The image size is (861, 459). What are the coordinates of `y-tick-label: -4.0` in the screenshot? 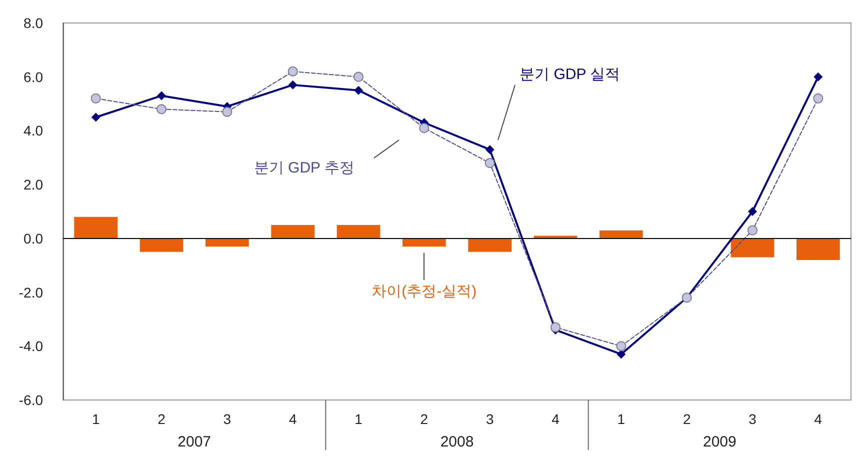 It's located at (31, 346).